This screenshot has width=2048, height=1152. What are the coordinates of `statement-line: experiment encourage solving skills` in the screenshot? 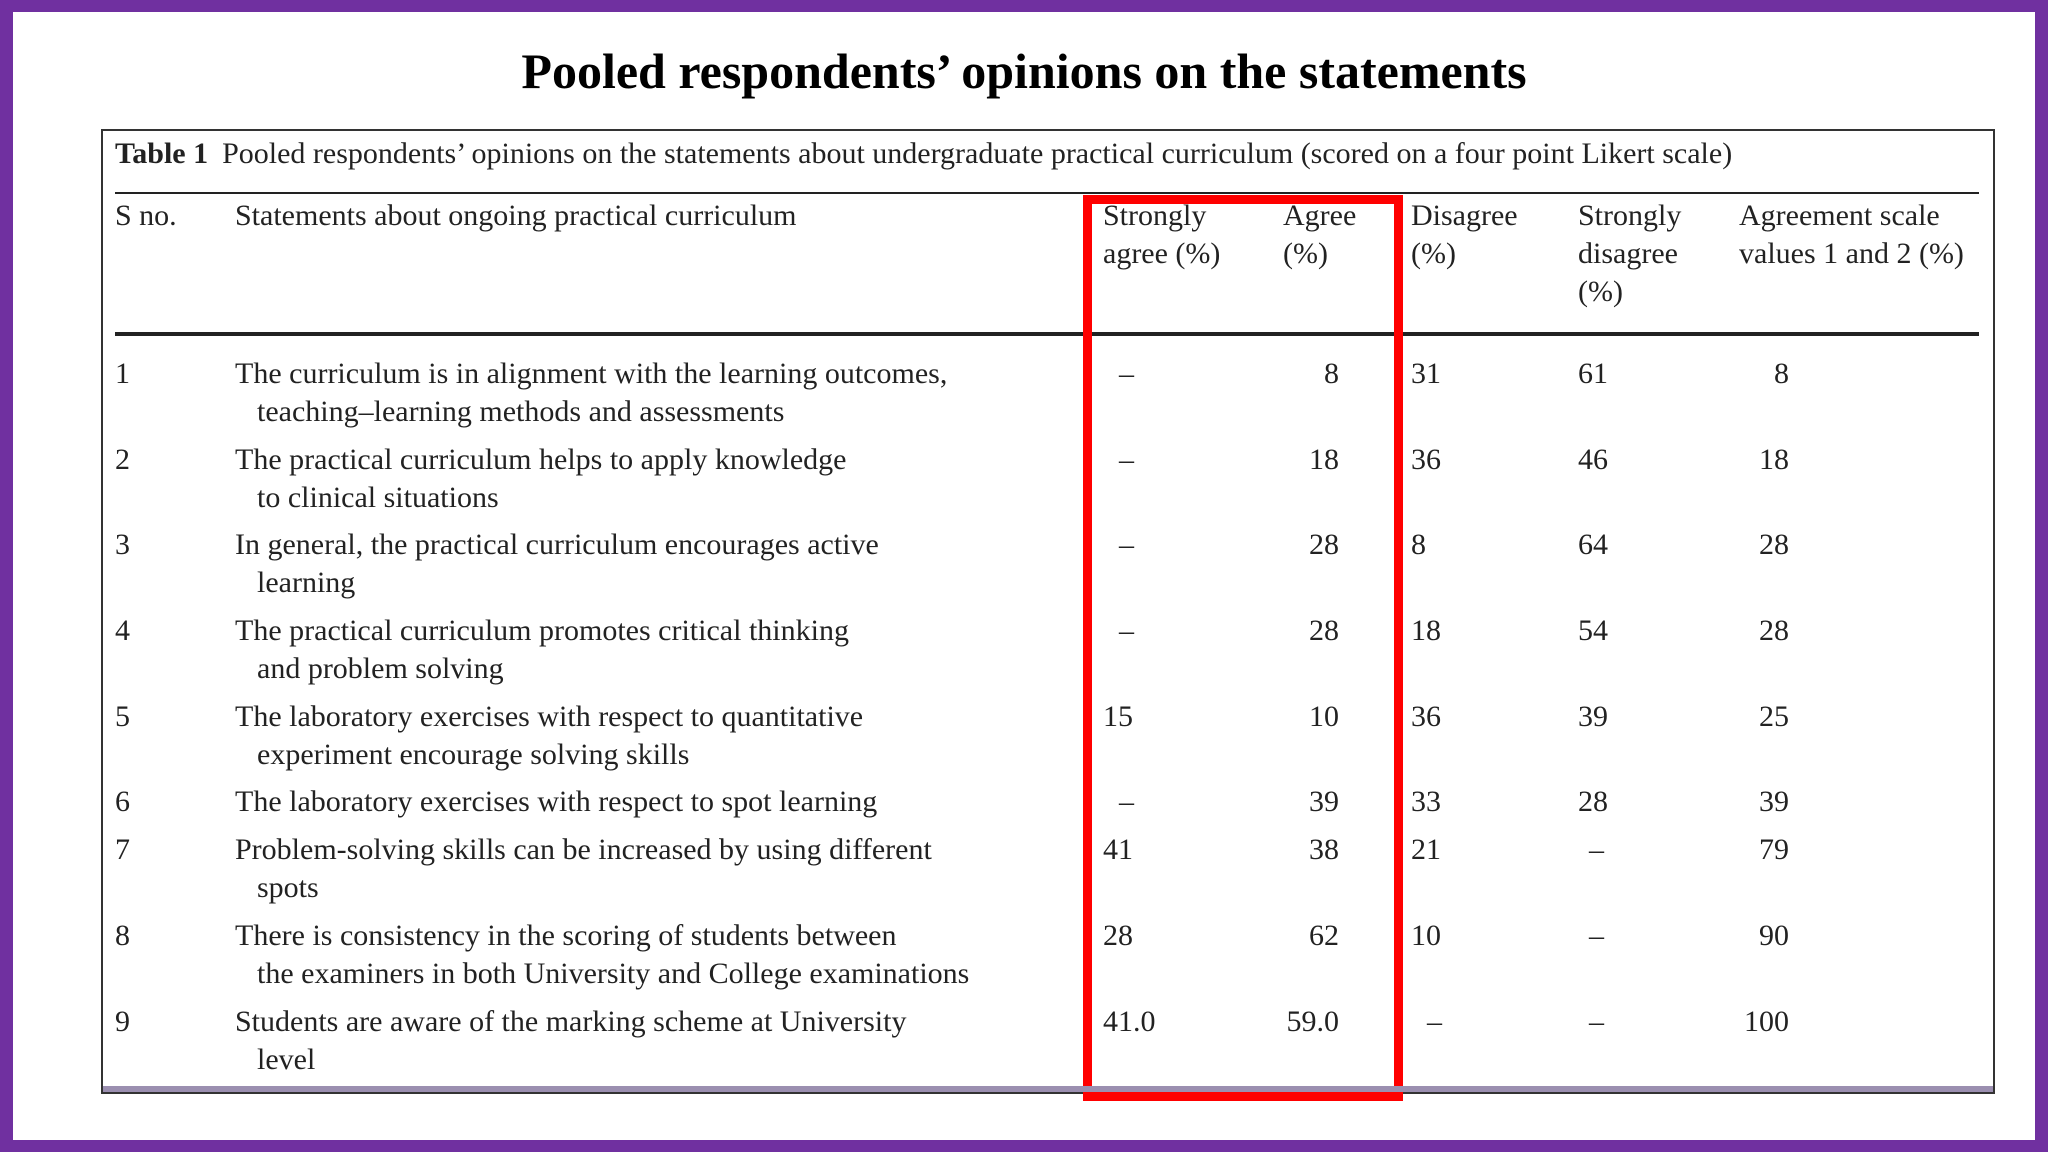 It's located at (473, 754).